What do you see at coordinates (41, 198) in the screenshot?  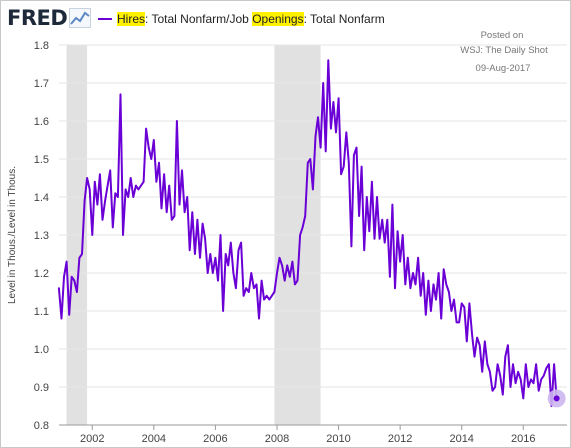 I see `y-tick-label: 1.4` at bounding box center [41, 198].